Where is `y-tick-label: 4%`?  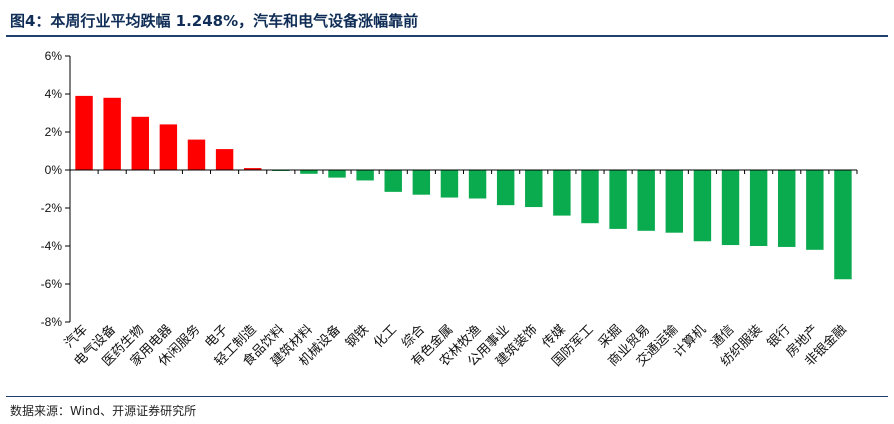
y-tick-label: 4% is located at coordinates (54, 94).